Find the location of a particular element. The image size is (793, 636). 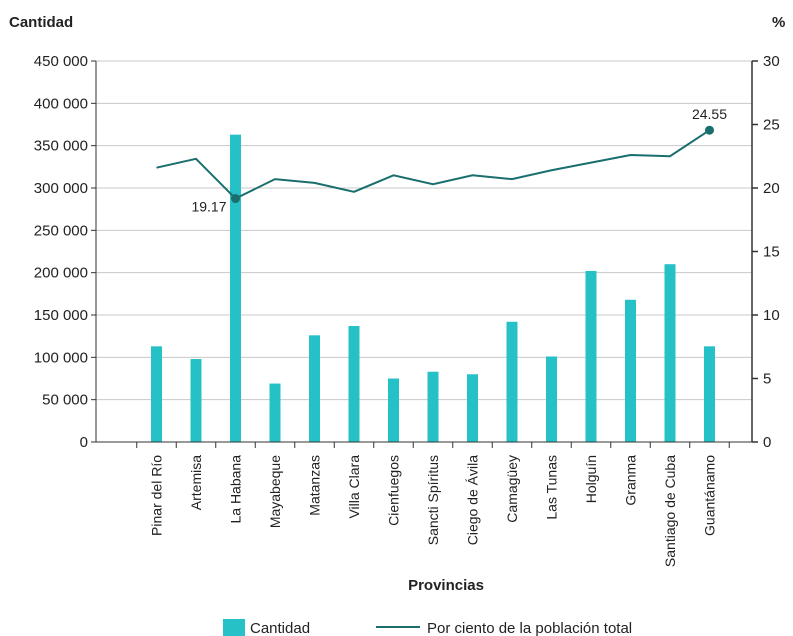

line-path-porcentaje is located at coordinates (433, 164).